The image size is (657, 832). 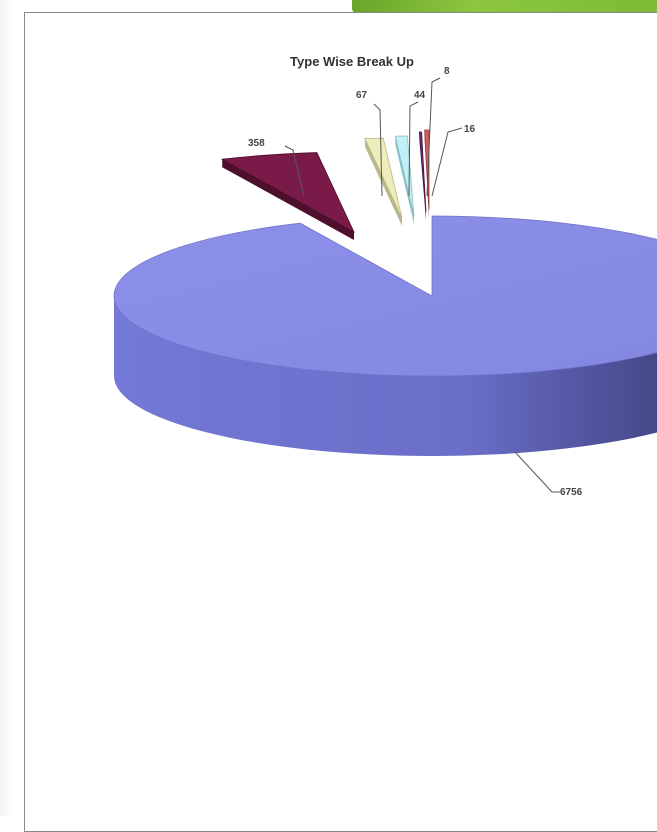 What do you see at coordinates (571, 492) in the screenshot?
I see `slice-6756-label: 6756` at bounding box center [571, 492].